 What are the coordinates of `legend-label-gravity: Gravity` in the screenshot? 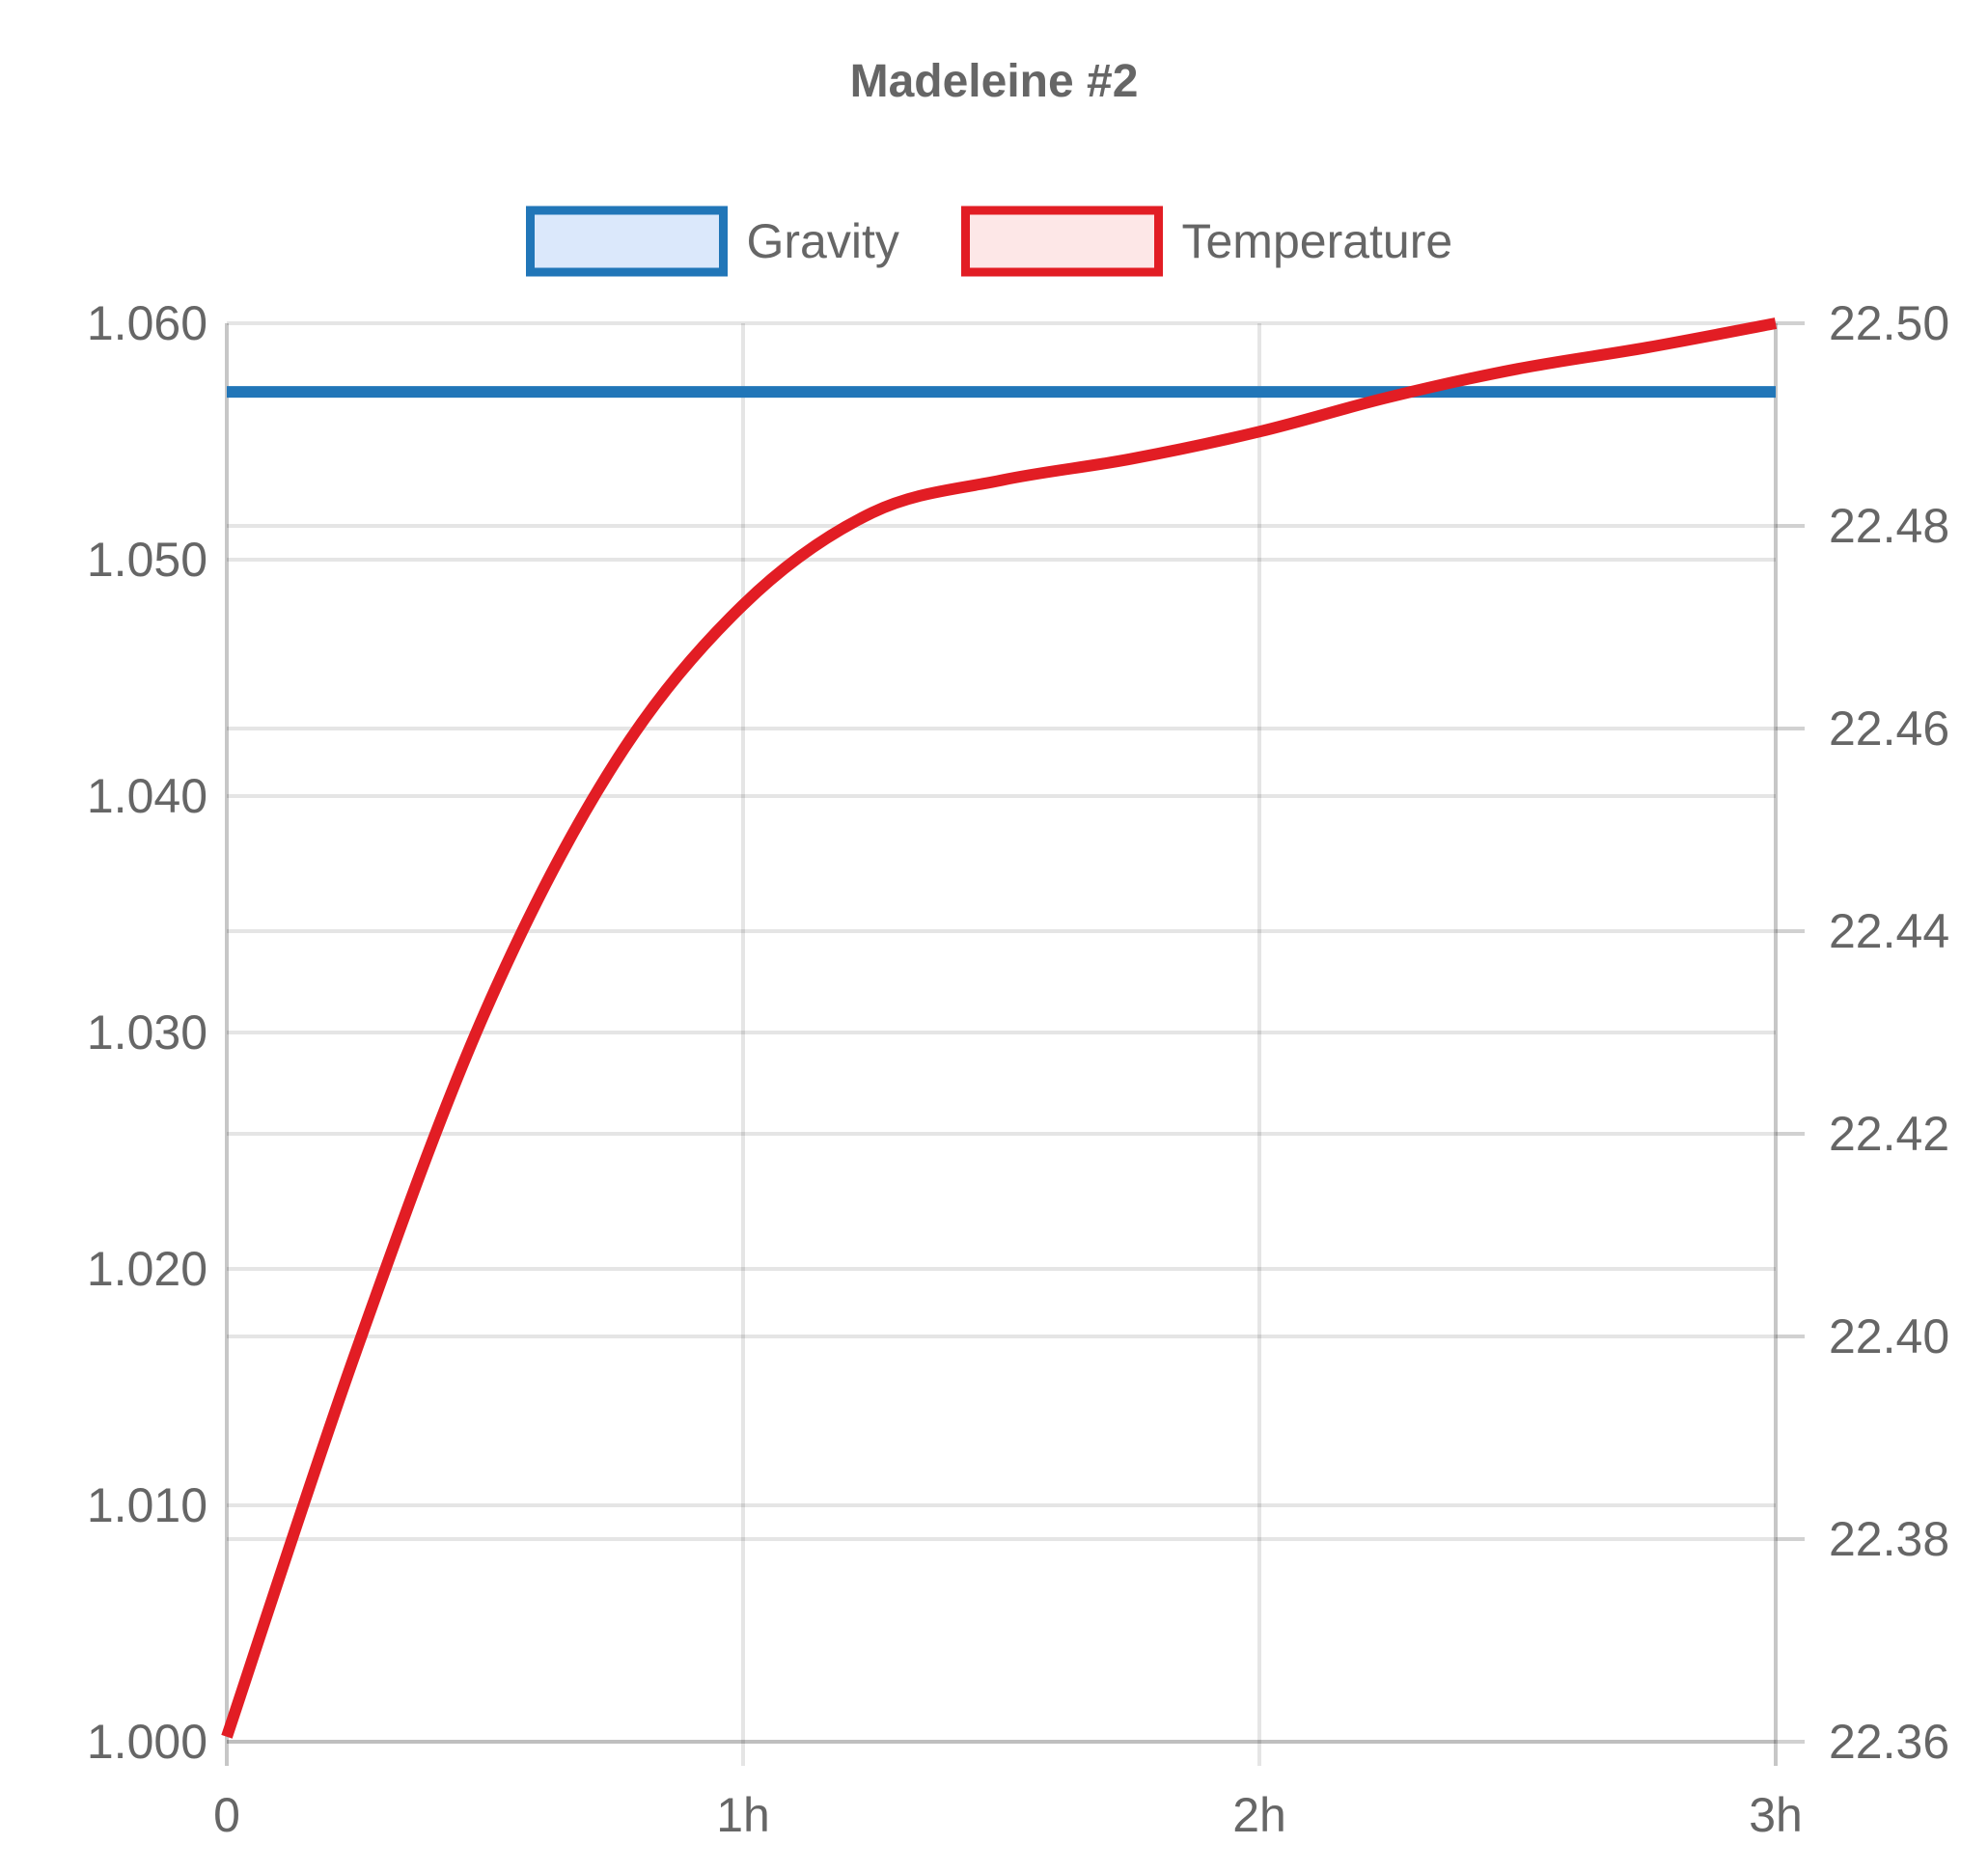 It's located at (823, 241).